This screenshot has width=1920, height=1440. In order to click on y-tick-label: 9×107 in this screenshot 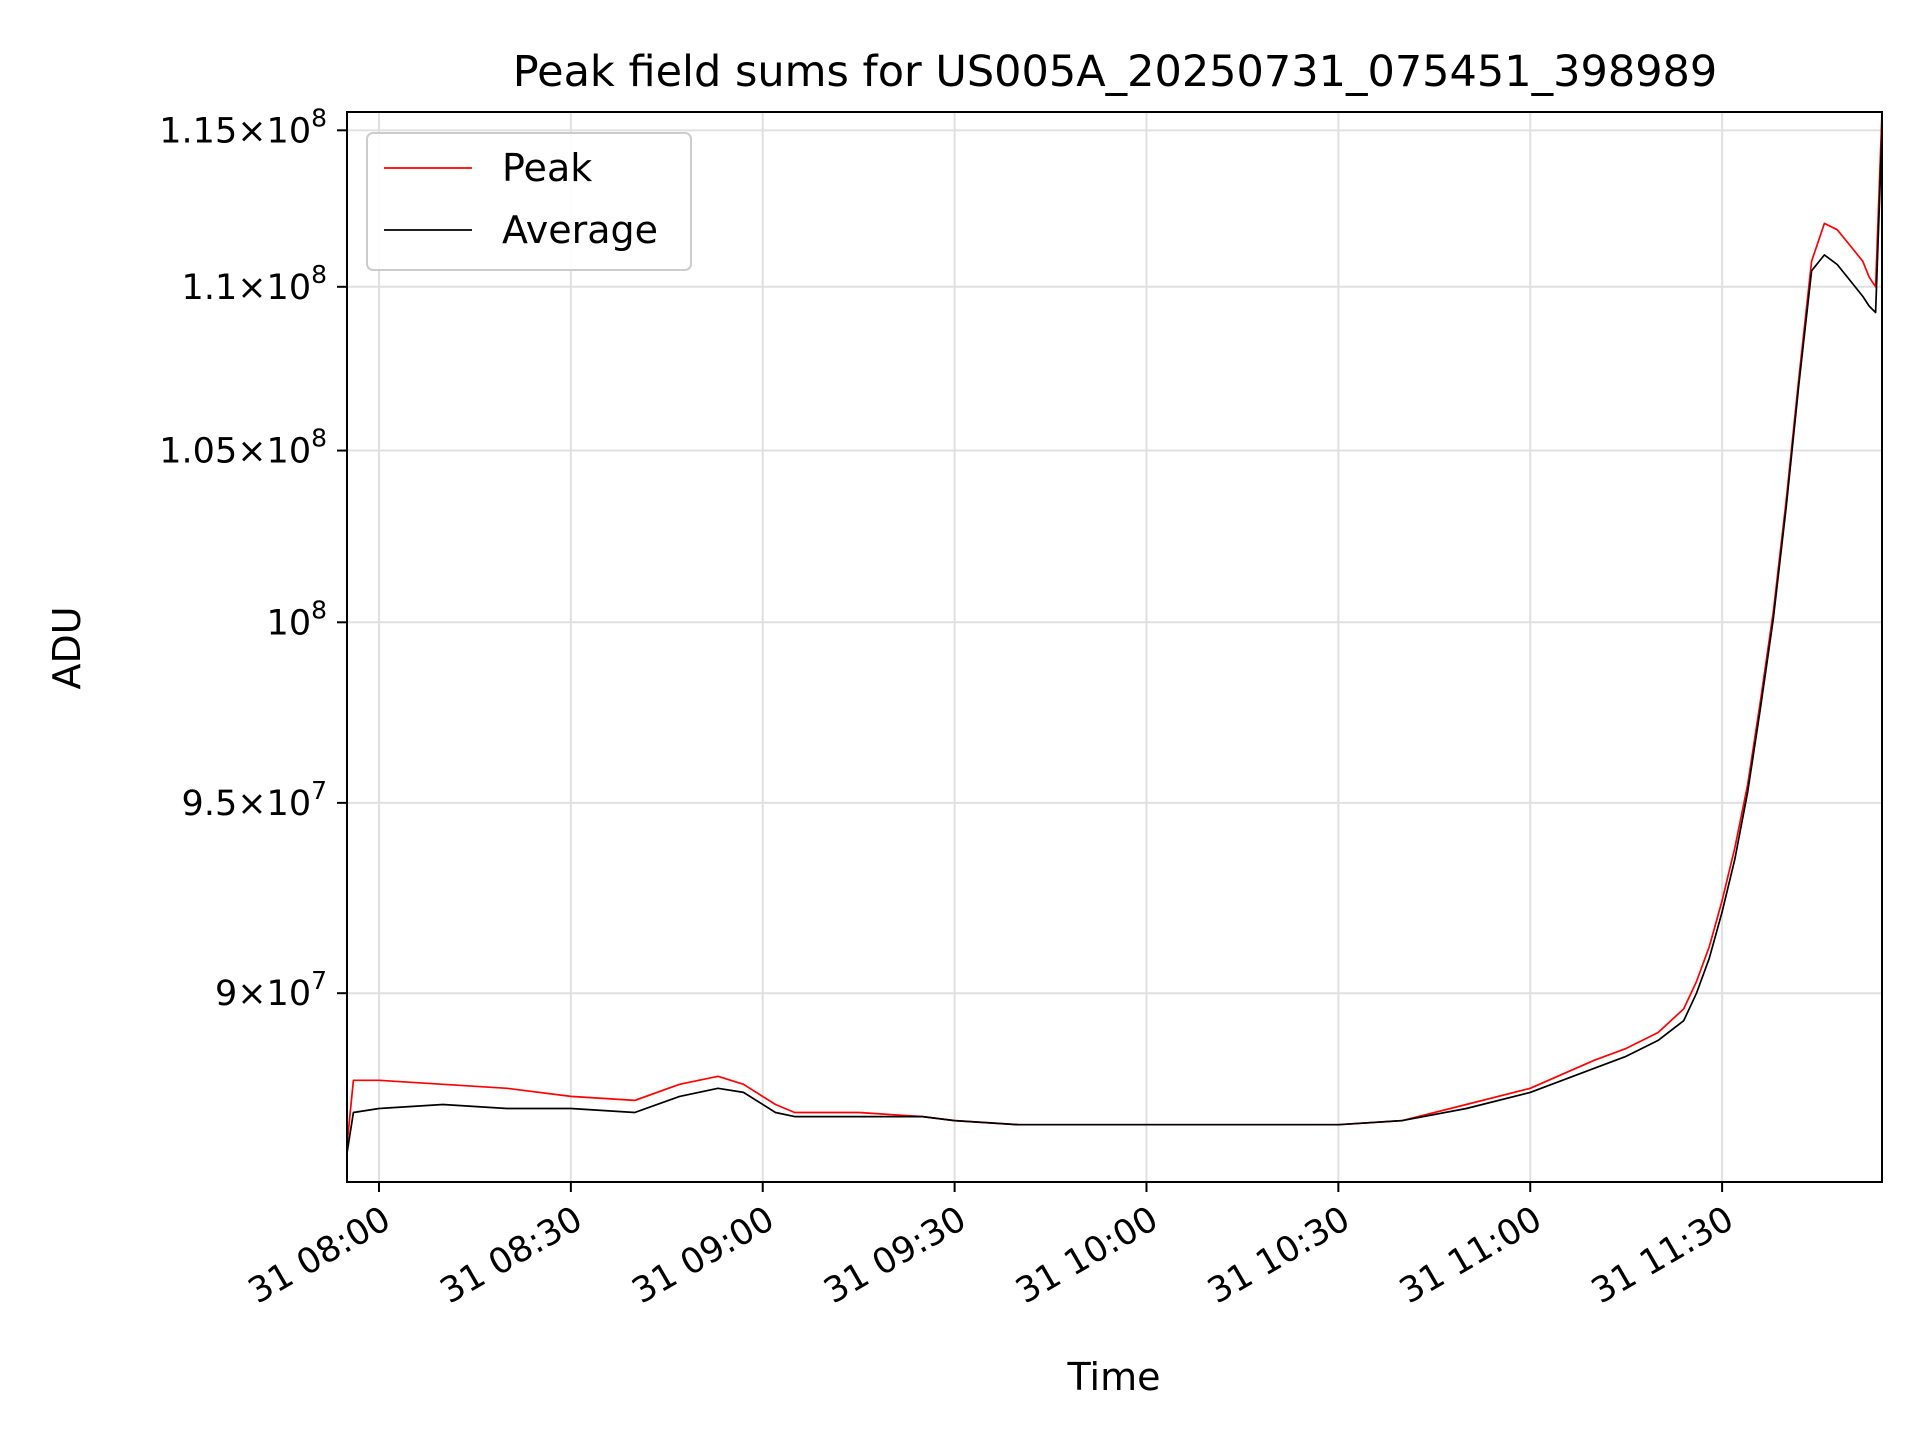, I will do `click(271, 990)`.